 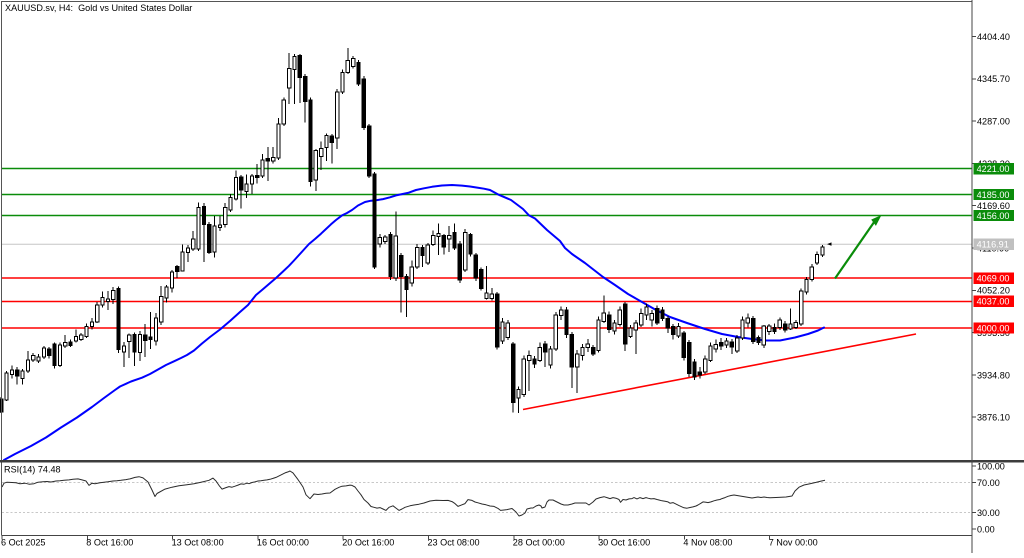 I want to click on svg-text: 4052.20, so click(x=993, y=291).